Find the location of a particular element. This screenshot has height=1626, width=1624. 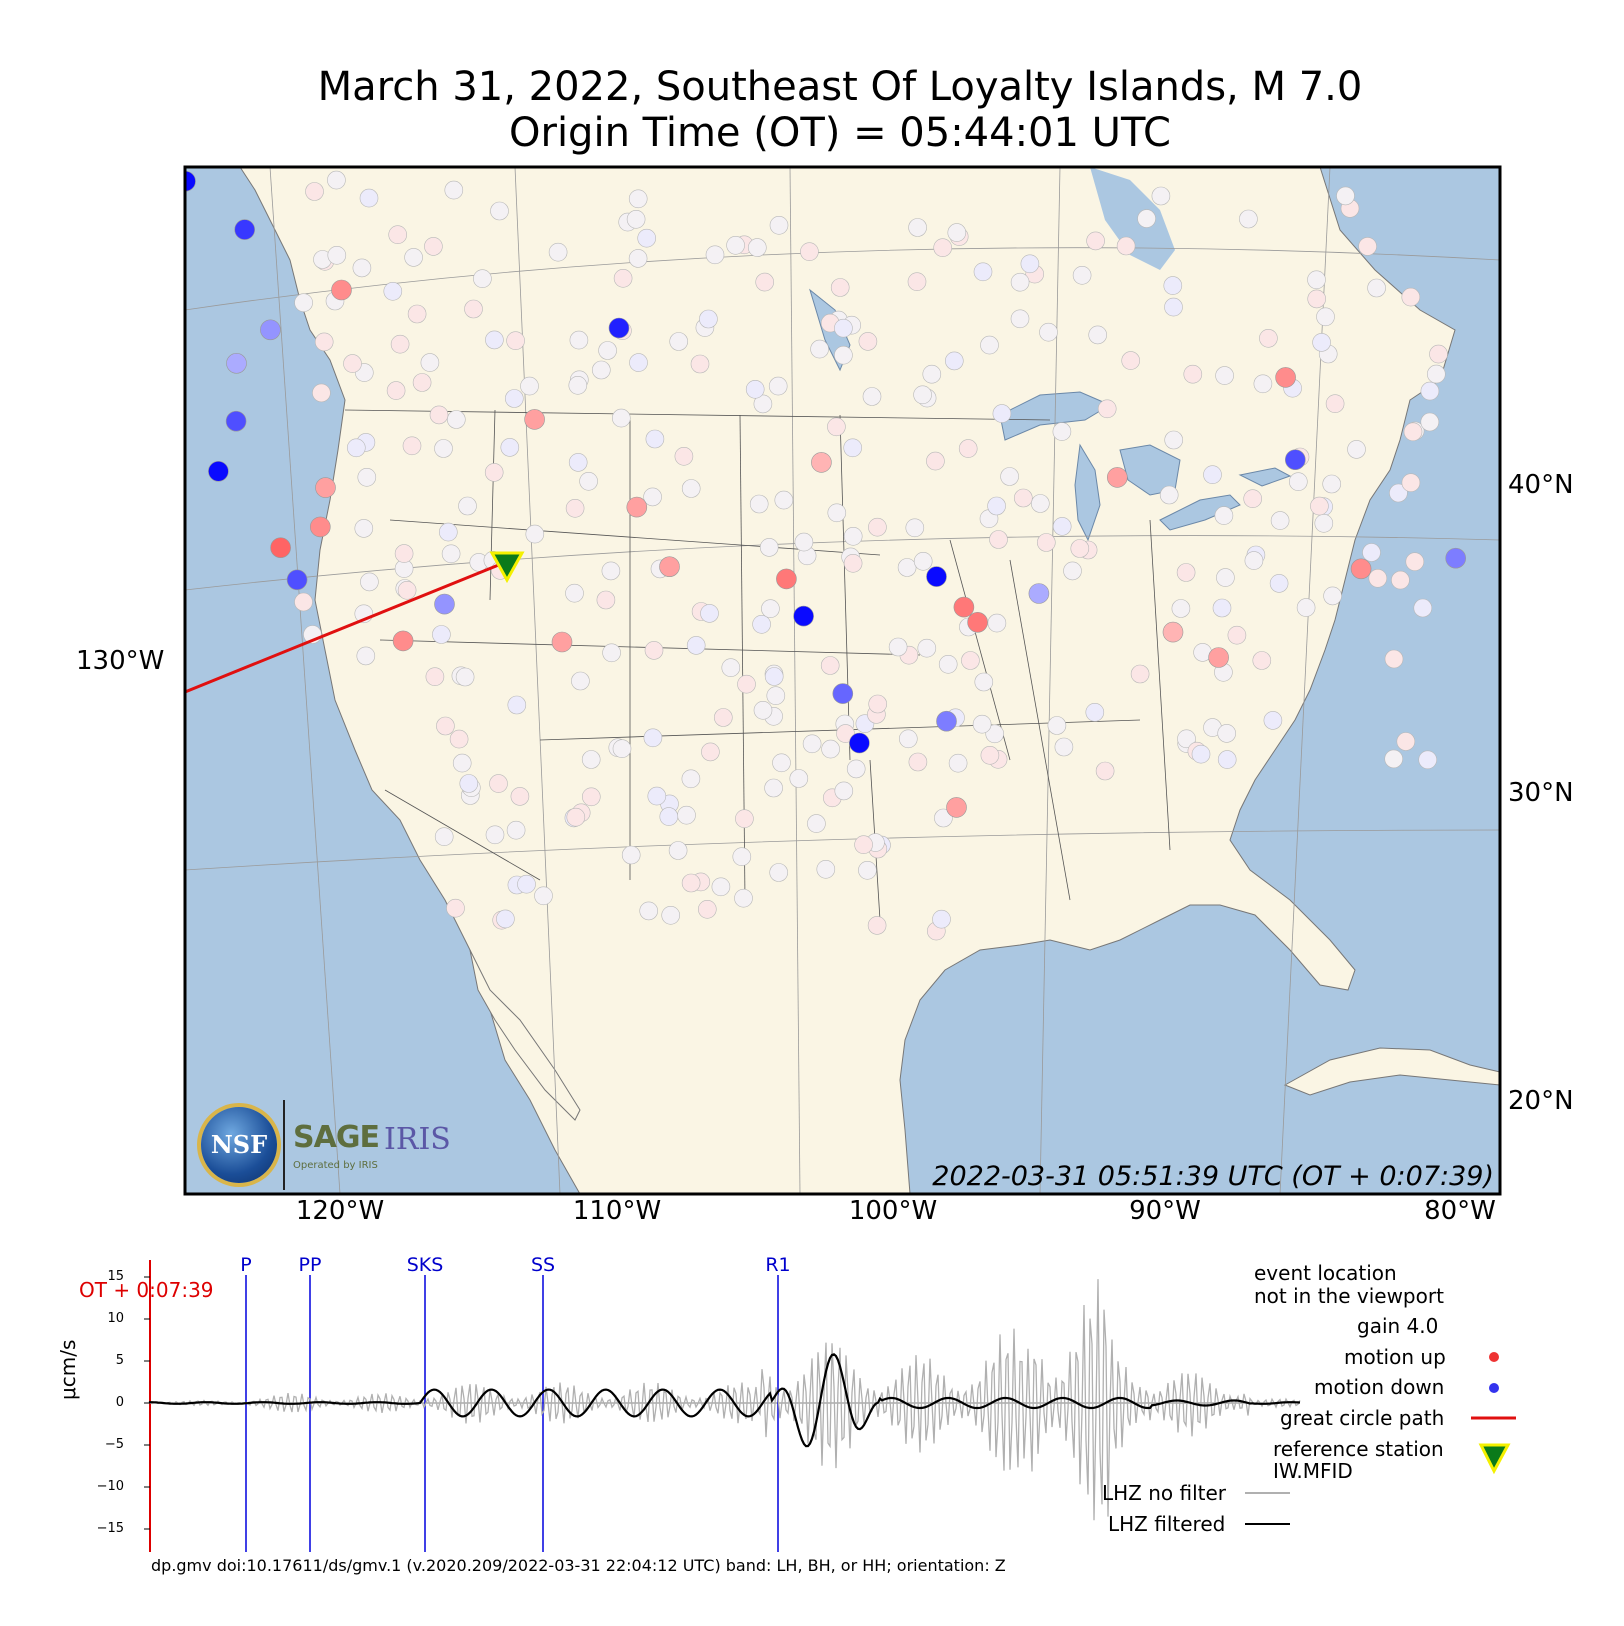

motion-down-swatch is located at coordinates (1494, 1388).